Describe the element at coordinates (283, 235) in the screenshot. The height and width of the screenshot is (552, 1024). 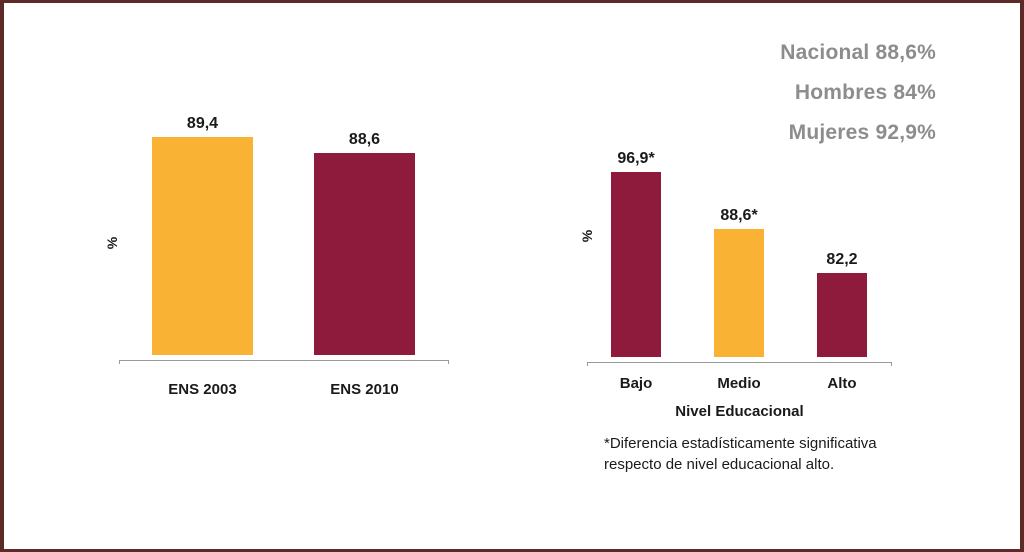
I see `bars: 89,4 88,6` at that location.